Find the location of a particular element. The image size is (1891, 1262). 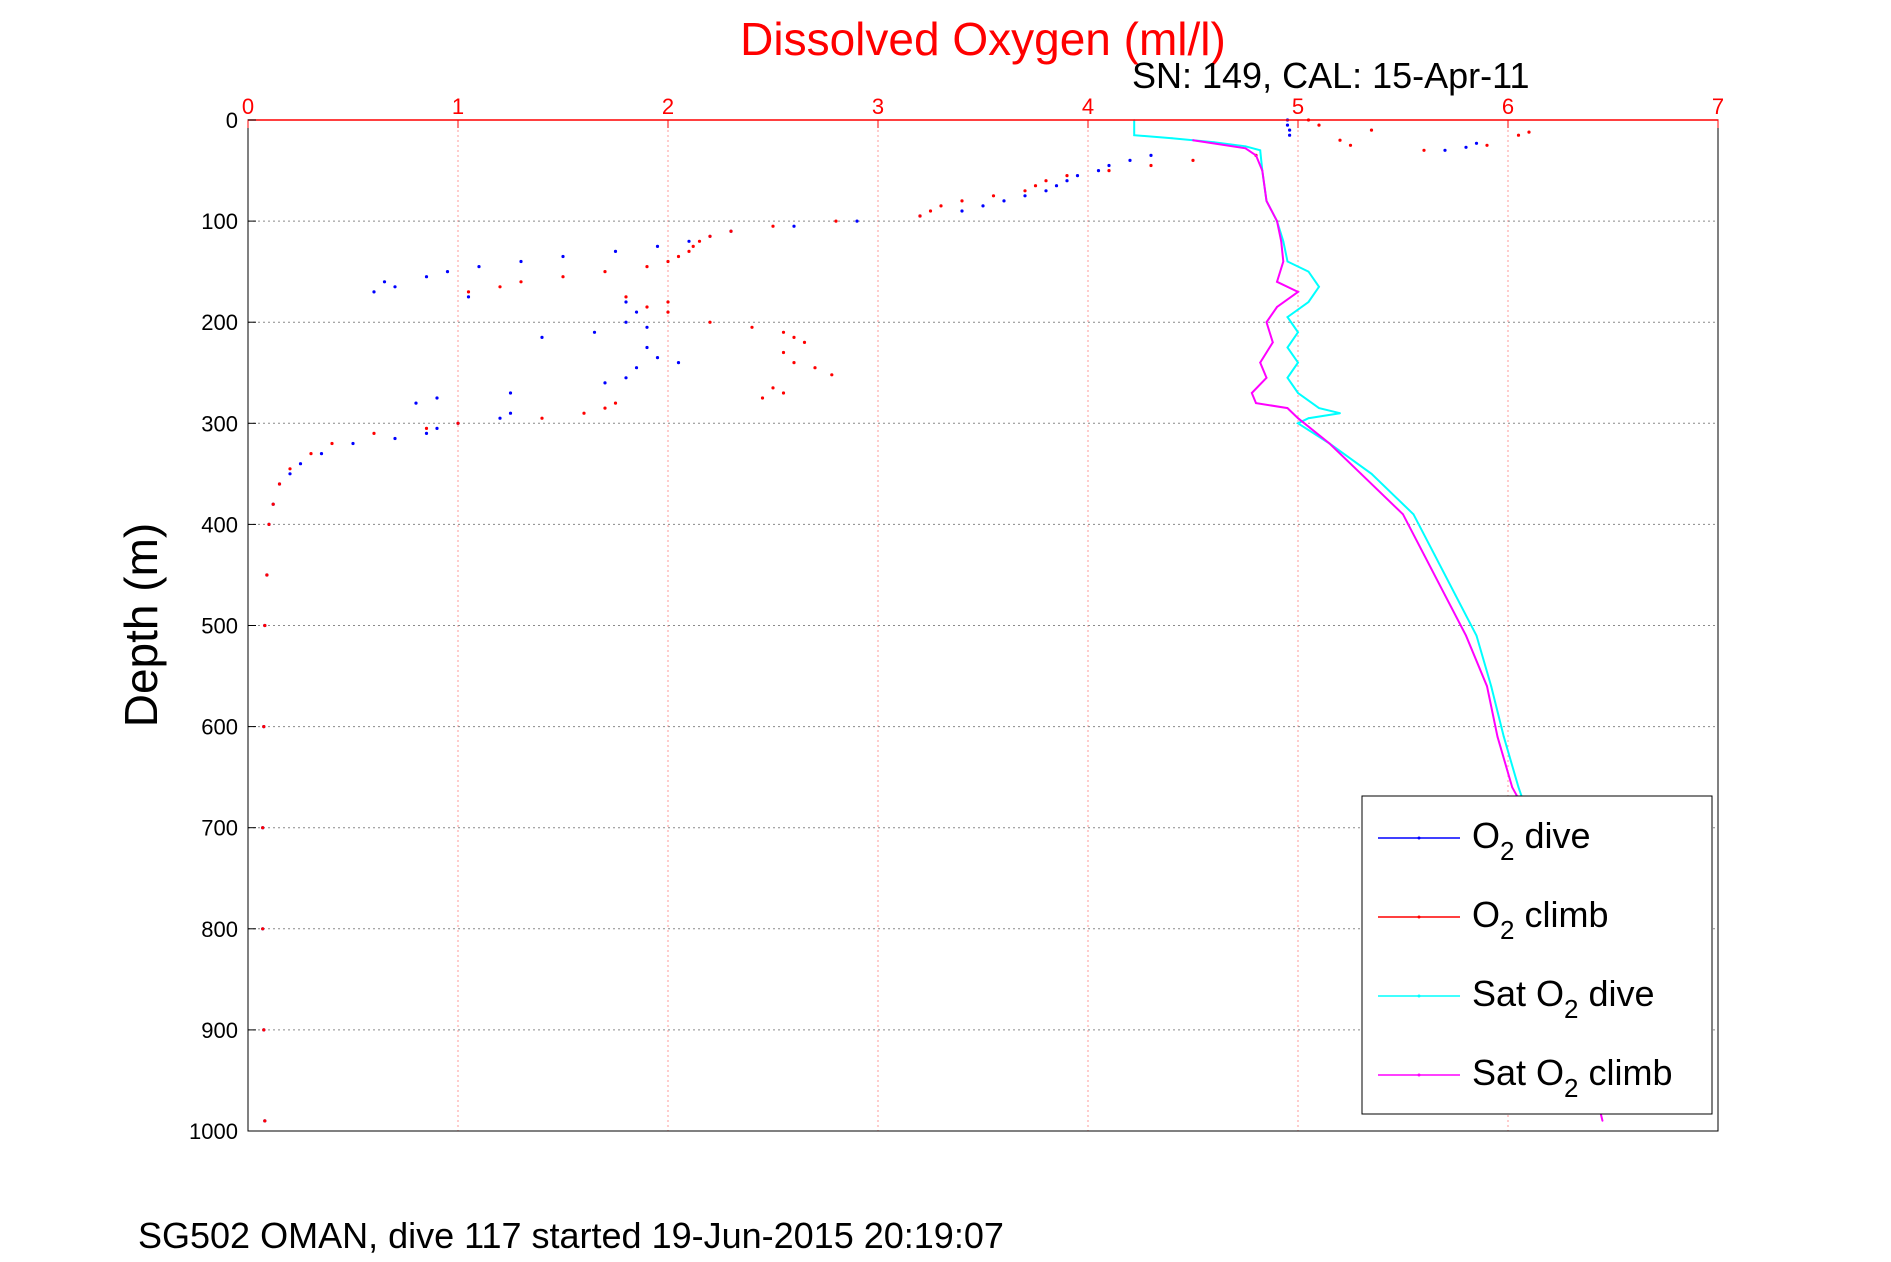

x-tick-label: 4 is located at coordinates (1088, 106).